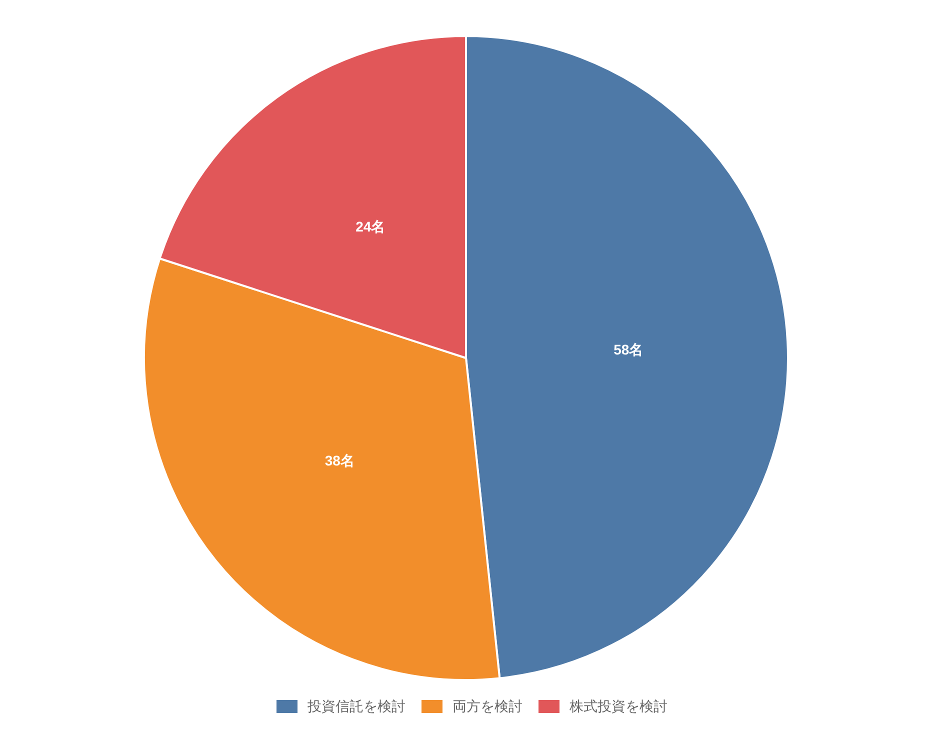 The height and width of the screenshot is (756, 944). I want to click on data-label: 58名, so click(629, 349).